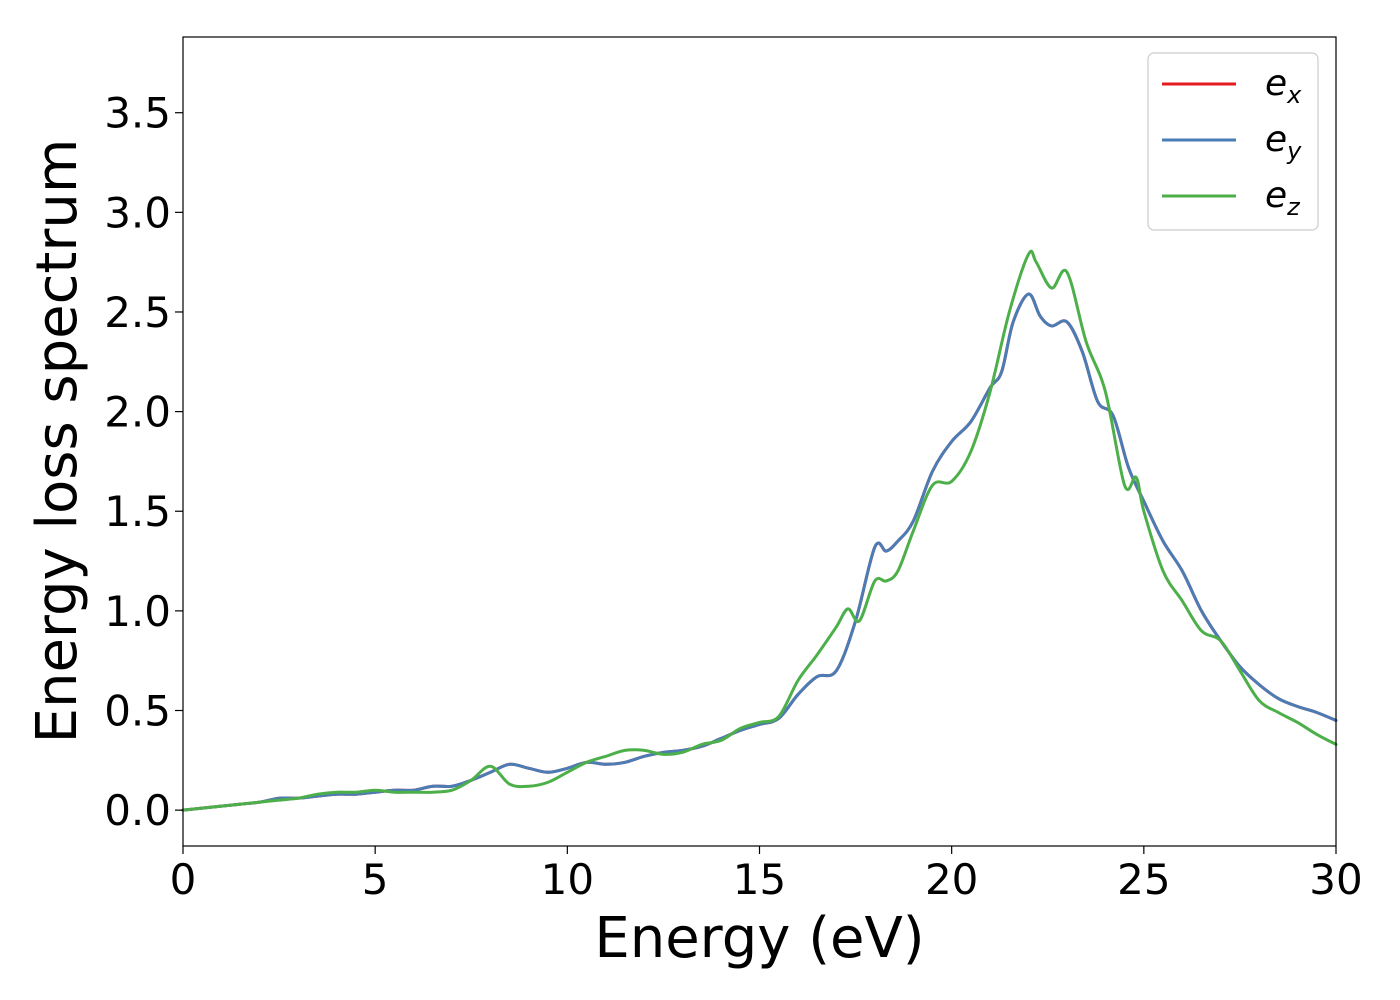  Describe the element at coordinates (137, 810) in the screenshot. I see `y-tick-label: 0.0` at that location.